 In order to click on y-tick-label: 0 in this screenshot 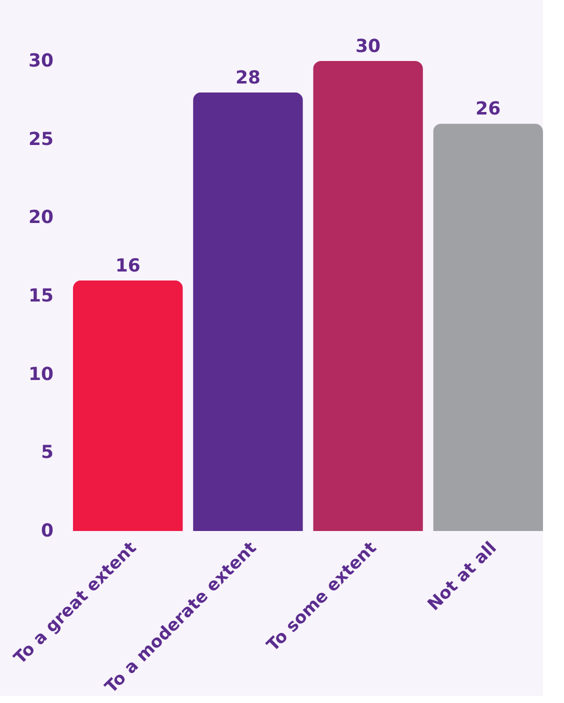, I will do `click(47, 531)`.